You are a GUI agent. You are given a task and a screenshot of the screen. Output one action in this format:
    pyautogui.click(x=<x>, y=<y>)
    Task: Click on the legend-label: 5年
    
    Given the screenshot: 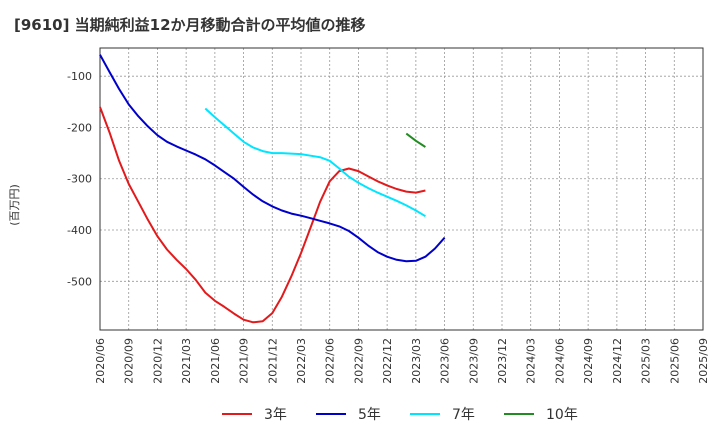 What is the action you would take?
    pyautogui.click(x=369, y=415)
    